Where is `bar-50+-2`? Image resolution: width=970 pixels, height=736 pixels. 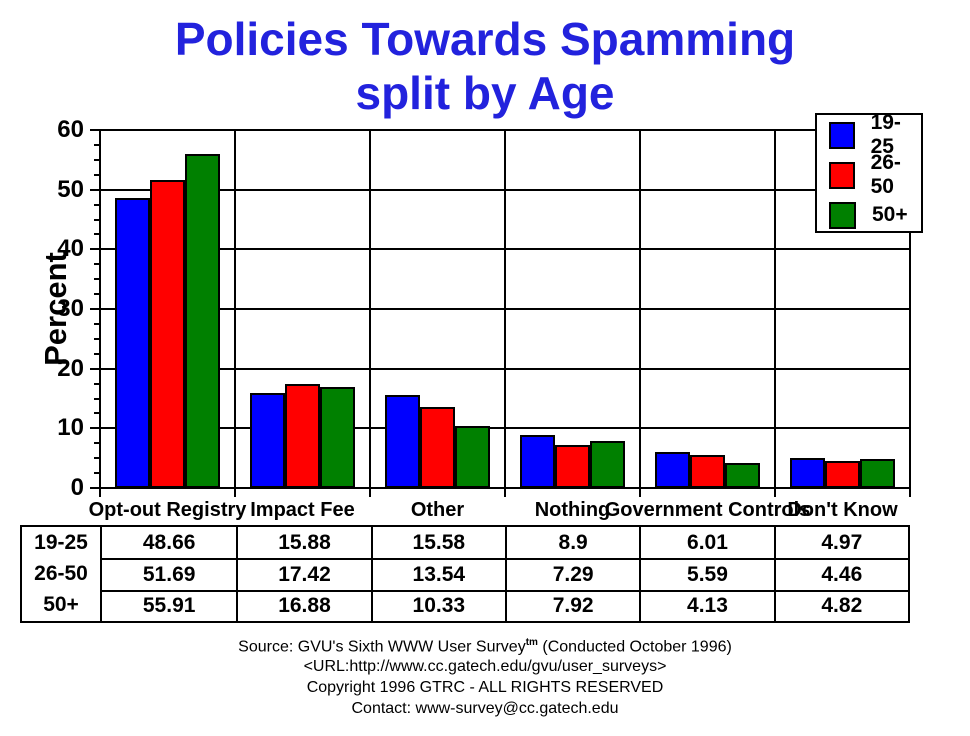 bar-50+-2 is located at coordinates (472, 457).